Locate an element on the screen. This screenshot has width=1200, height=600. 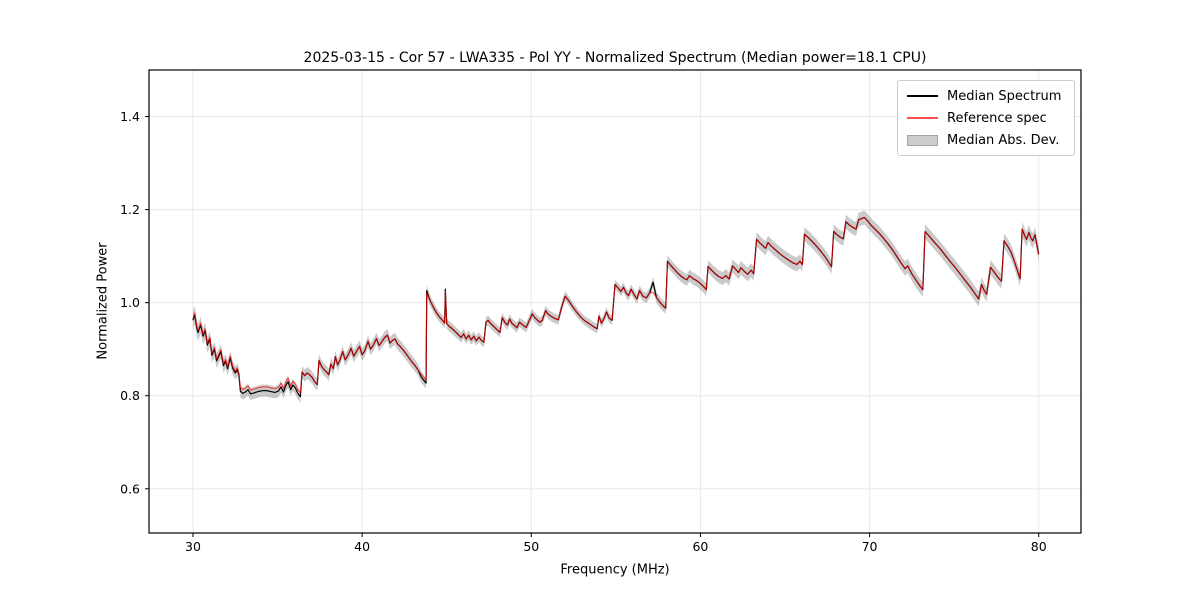
legend-label-median-spectrum: Median Spectrum is located at coordinates (1004, 96).